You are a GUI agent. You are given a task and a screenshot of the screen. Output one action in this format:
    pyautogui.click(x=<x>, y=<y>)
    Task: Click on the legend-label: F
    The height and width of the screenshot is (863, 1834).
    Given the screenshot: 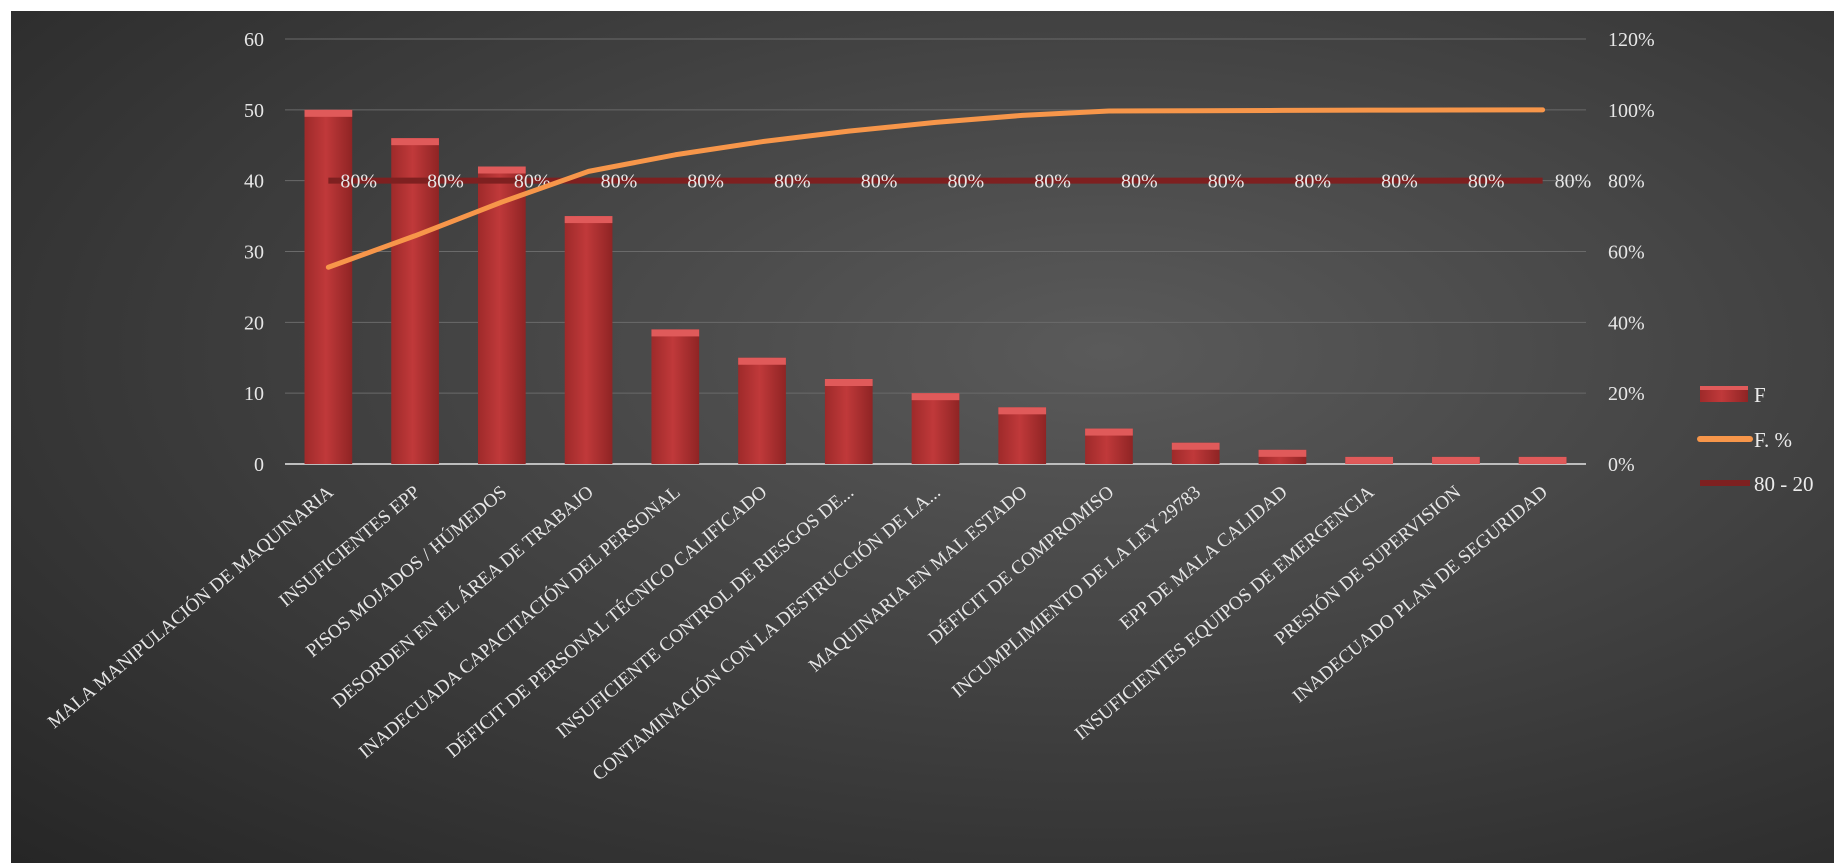 What is the action you would take?
    pyautogui.click(x=1760, y=395)
    